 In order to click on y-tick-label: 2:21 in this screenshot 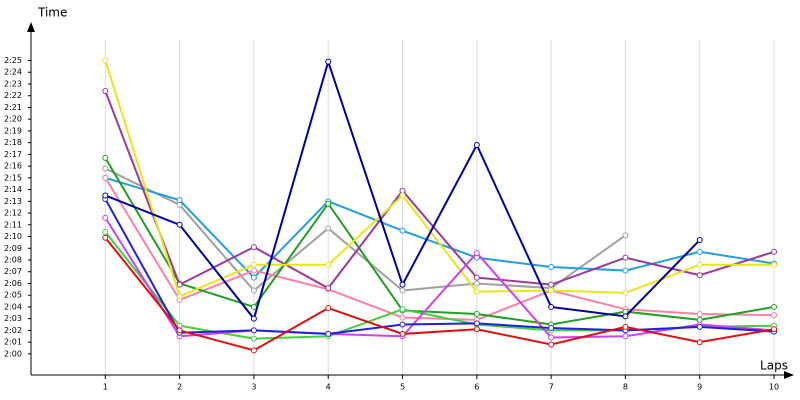, I will do `click(13, 107)`.